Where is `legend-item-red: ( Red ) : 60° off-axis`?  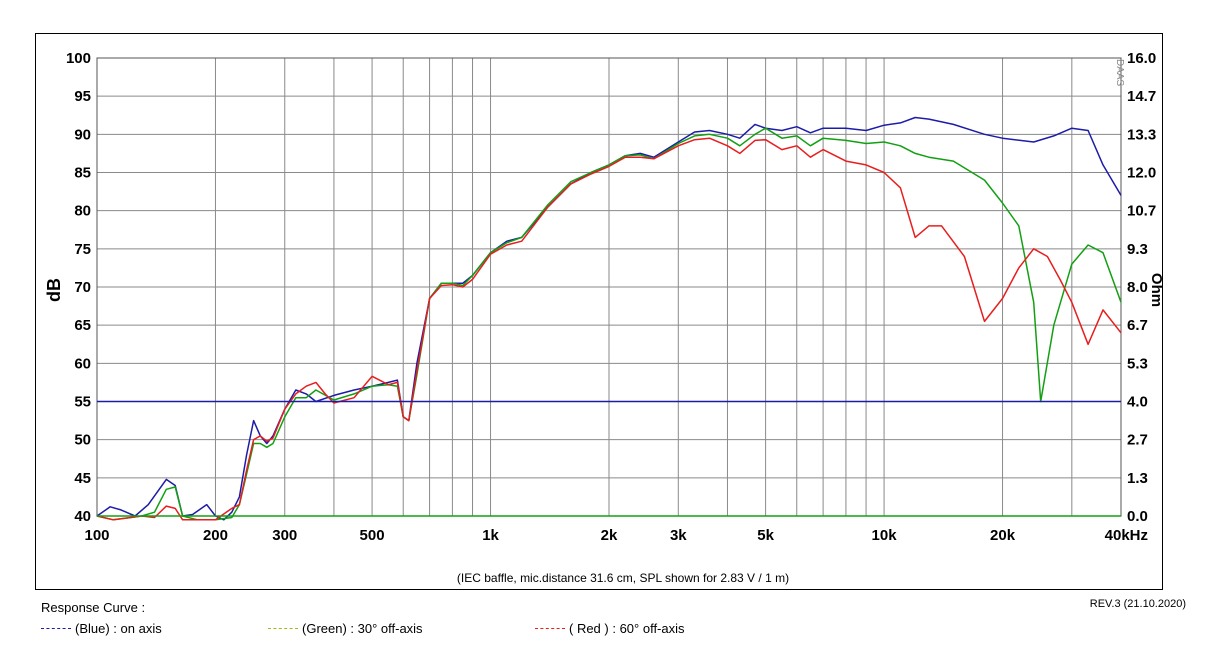
legend-item-red: ( Red ) : 60° off-axis is located at coordinates (610, 628).